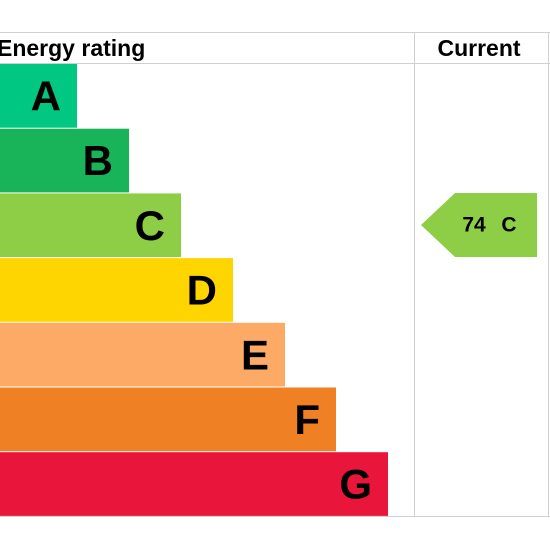 This screenshot has height=550, width=550. I want to click on current-marker: 74 C, so click(479, 225).